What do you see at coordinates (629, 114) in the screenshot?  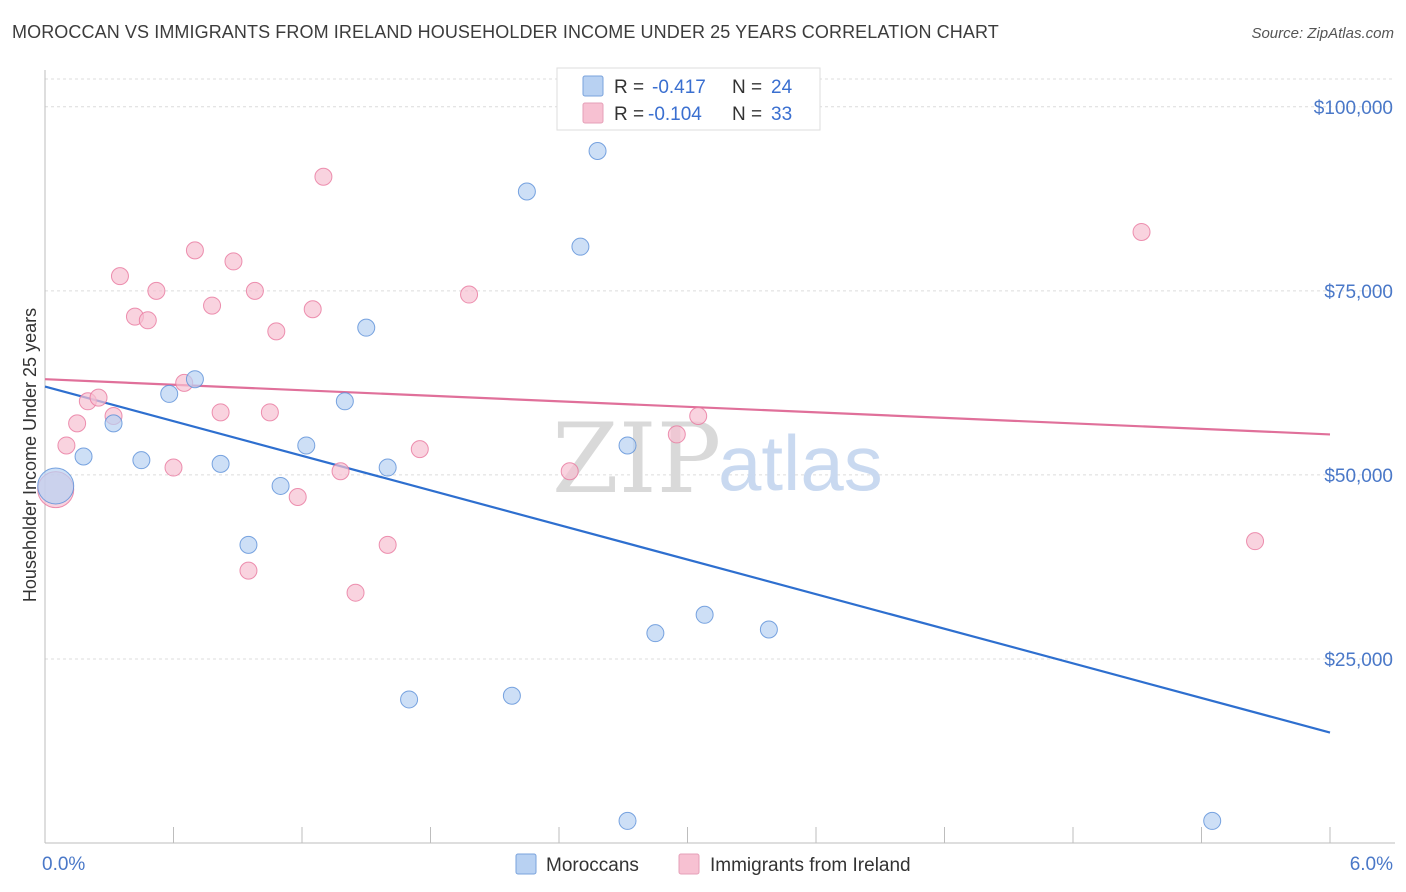 I see `legend-r-label-2: R =` at bounding box center [629, 114].